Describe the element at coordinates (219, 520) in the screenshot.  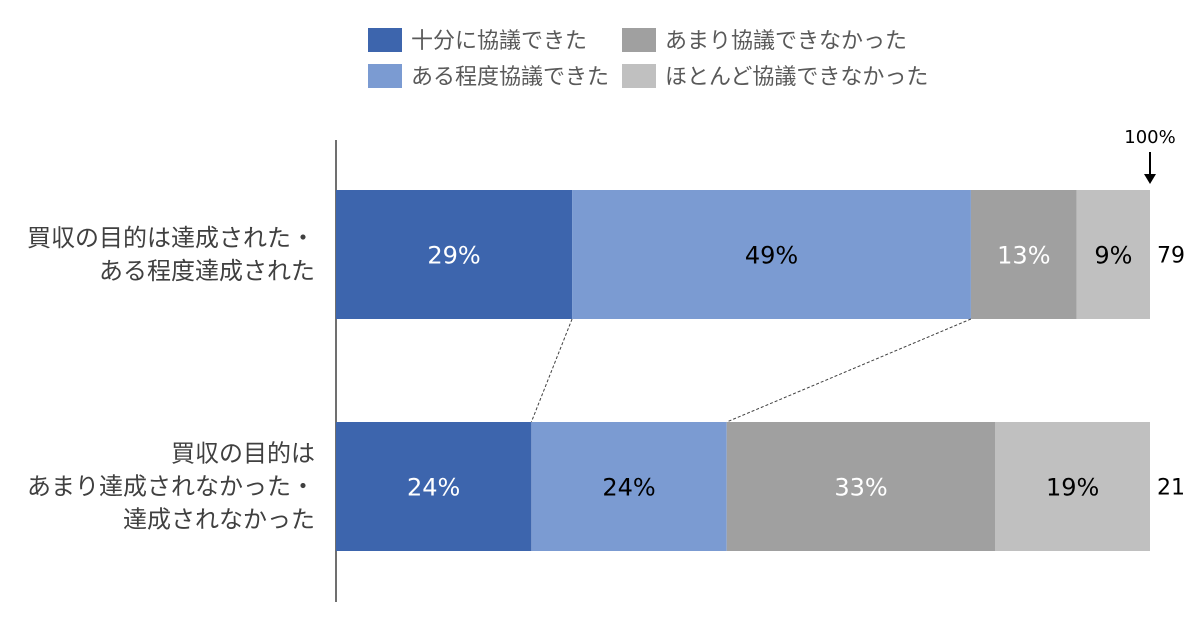
I see `category-label-line: 達成されなかった` at that location.